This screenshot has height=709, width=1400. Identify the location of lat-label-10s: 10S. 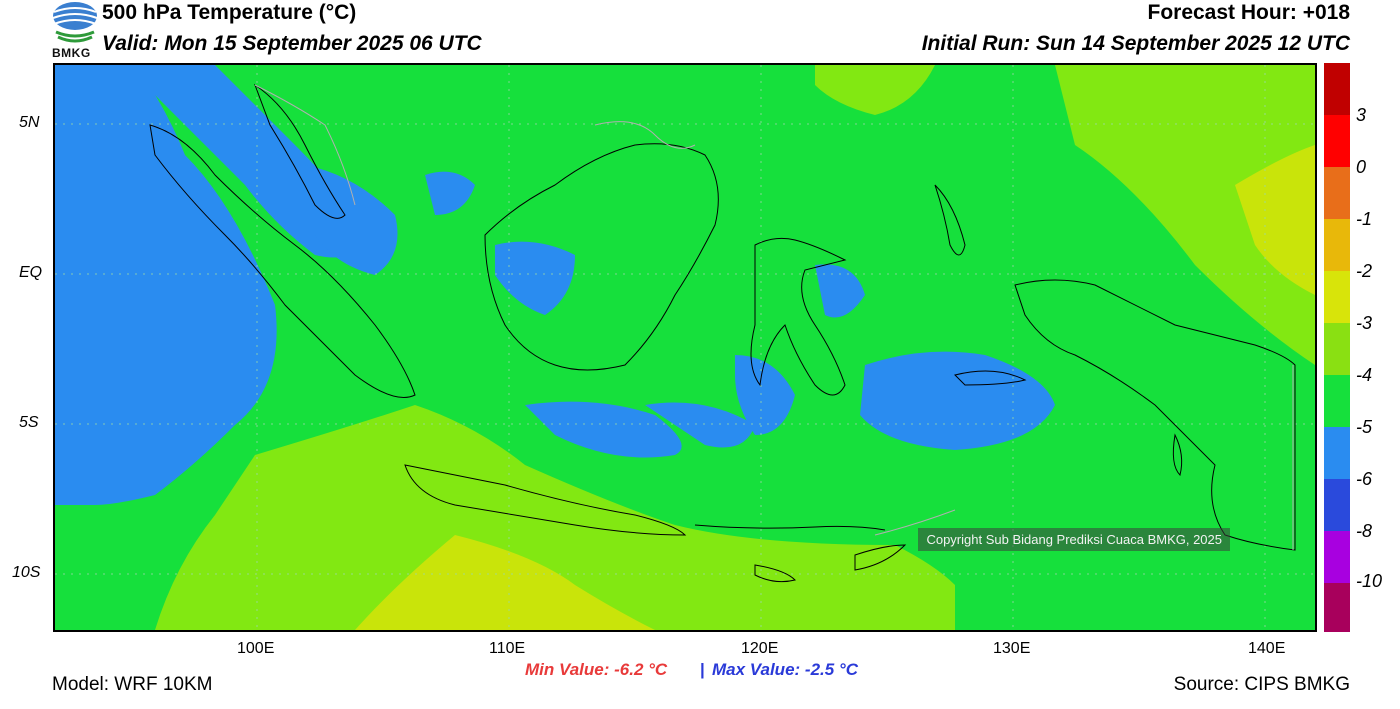
(26, 572).